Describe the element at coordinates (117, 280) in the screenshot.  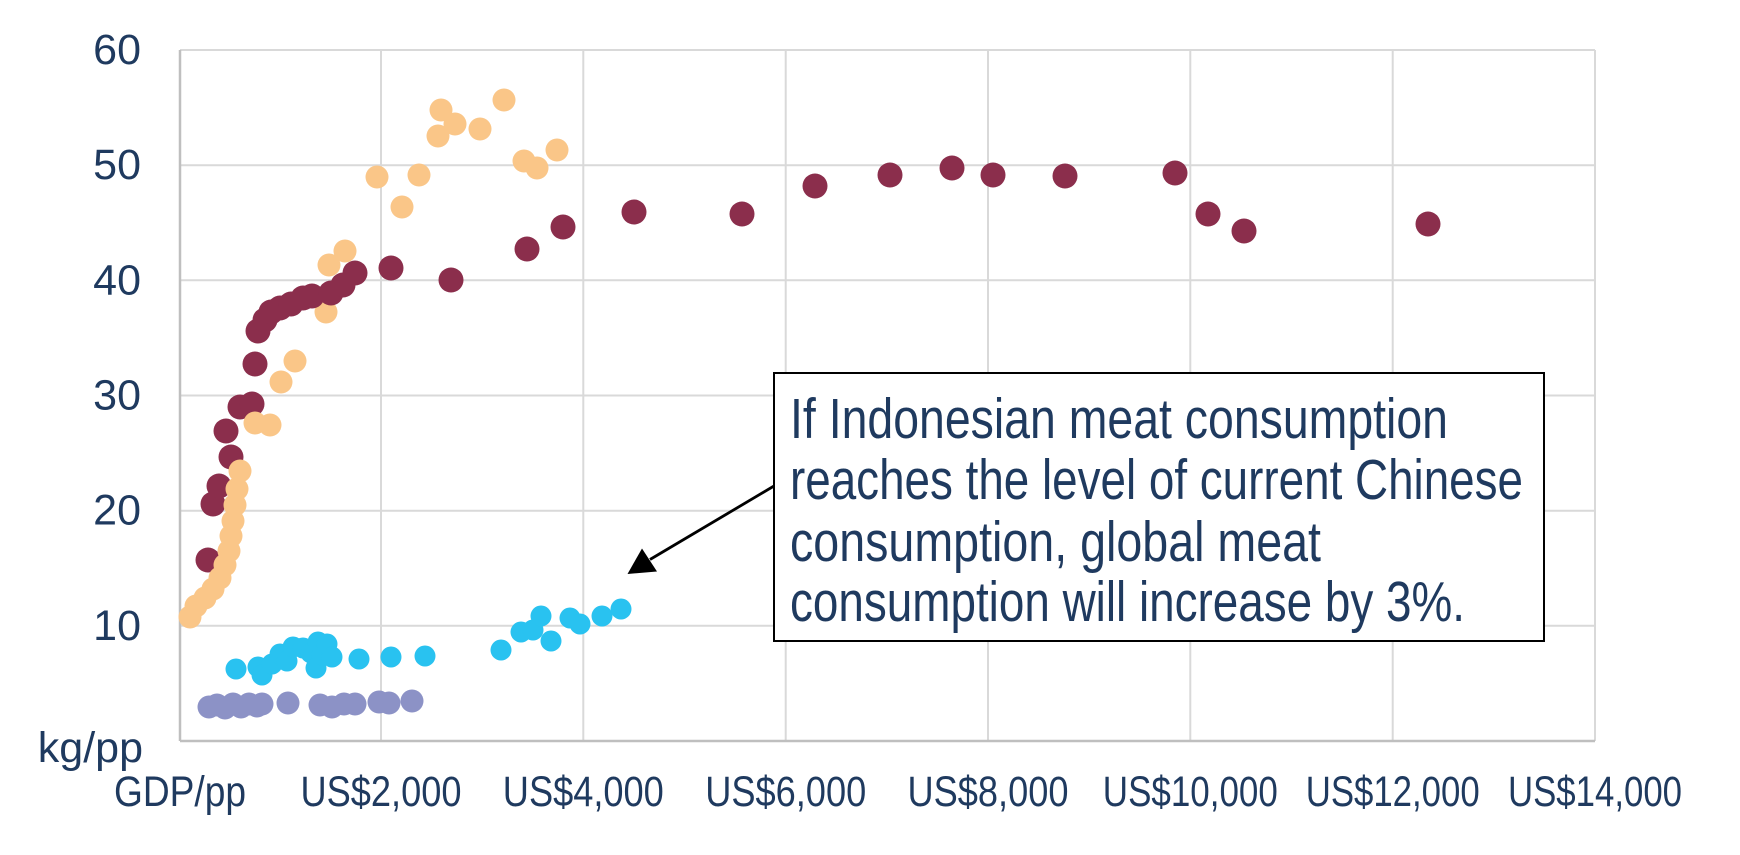
I see `svg-text: 40` at that location.